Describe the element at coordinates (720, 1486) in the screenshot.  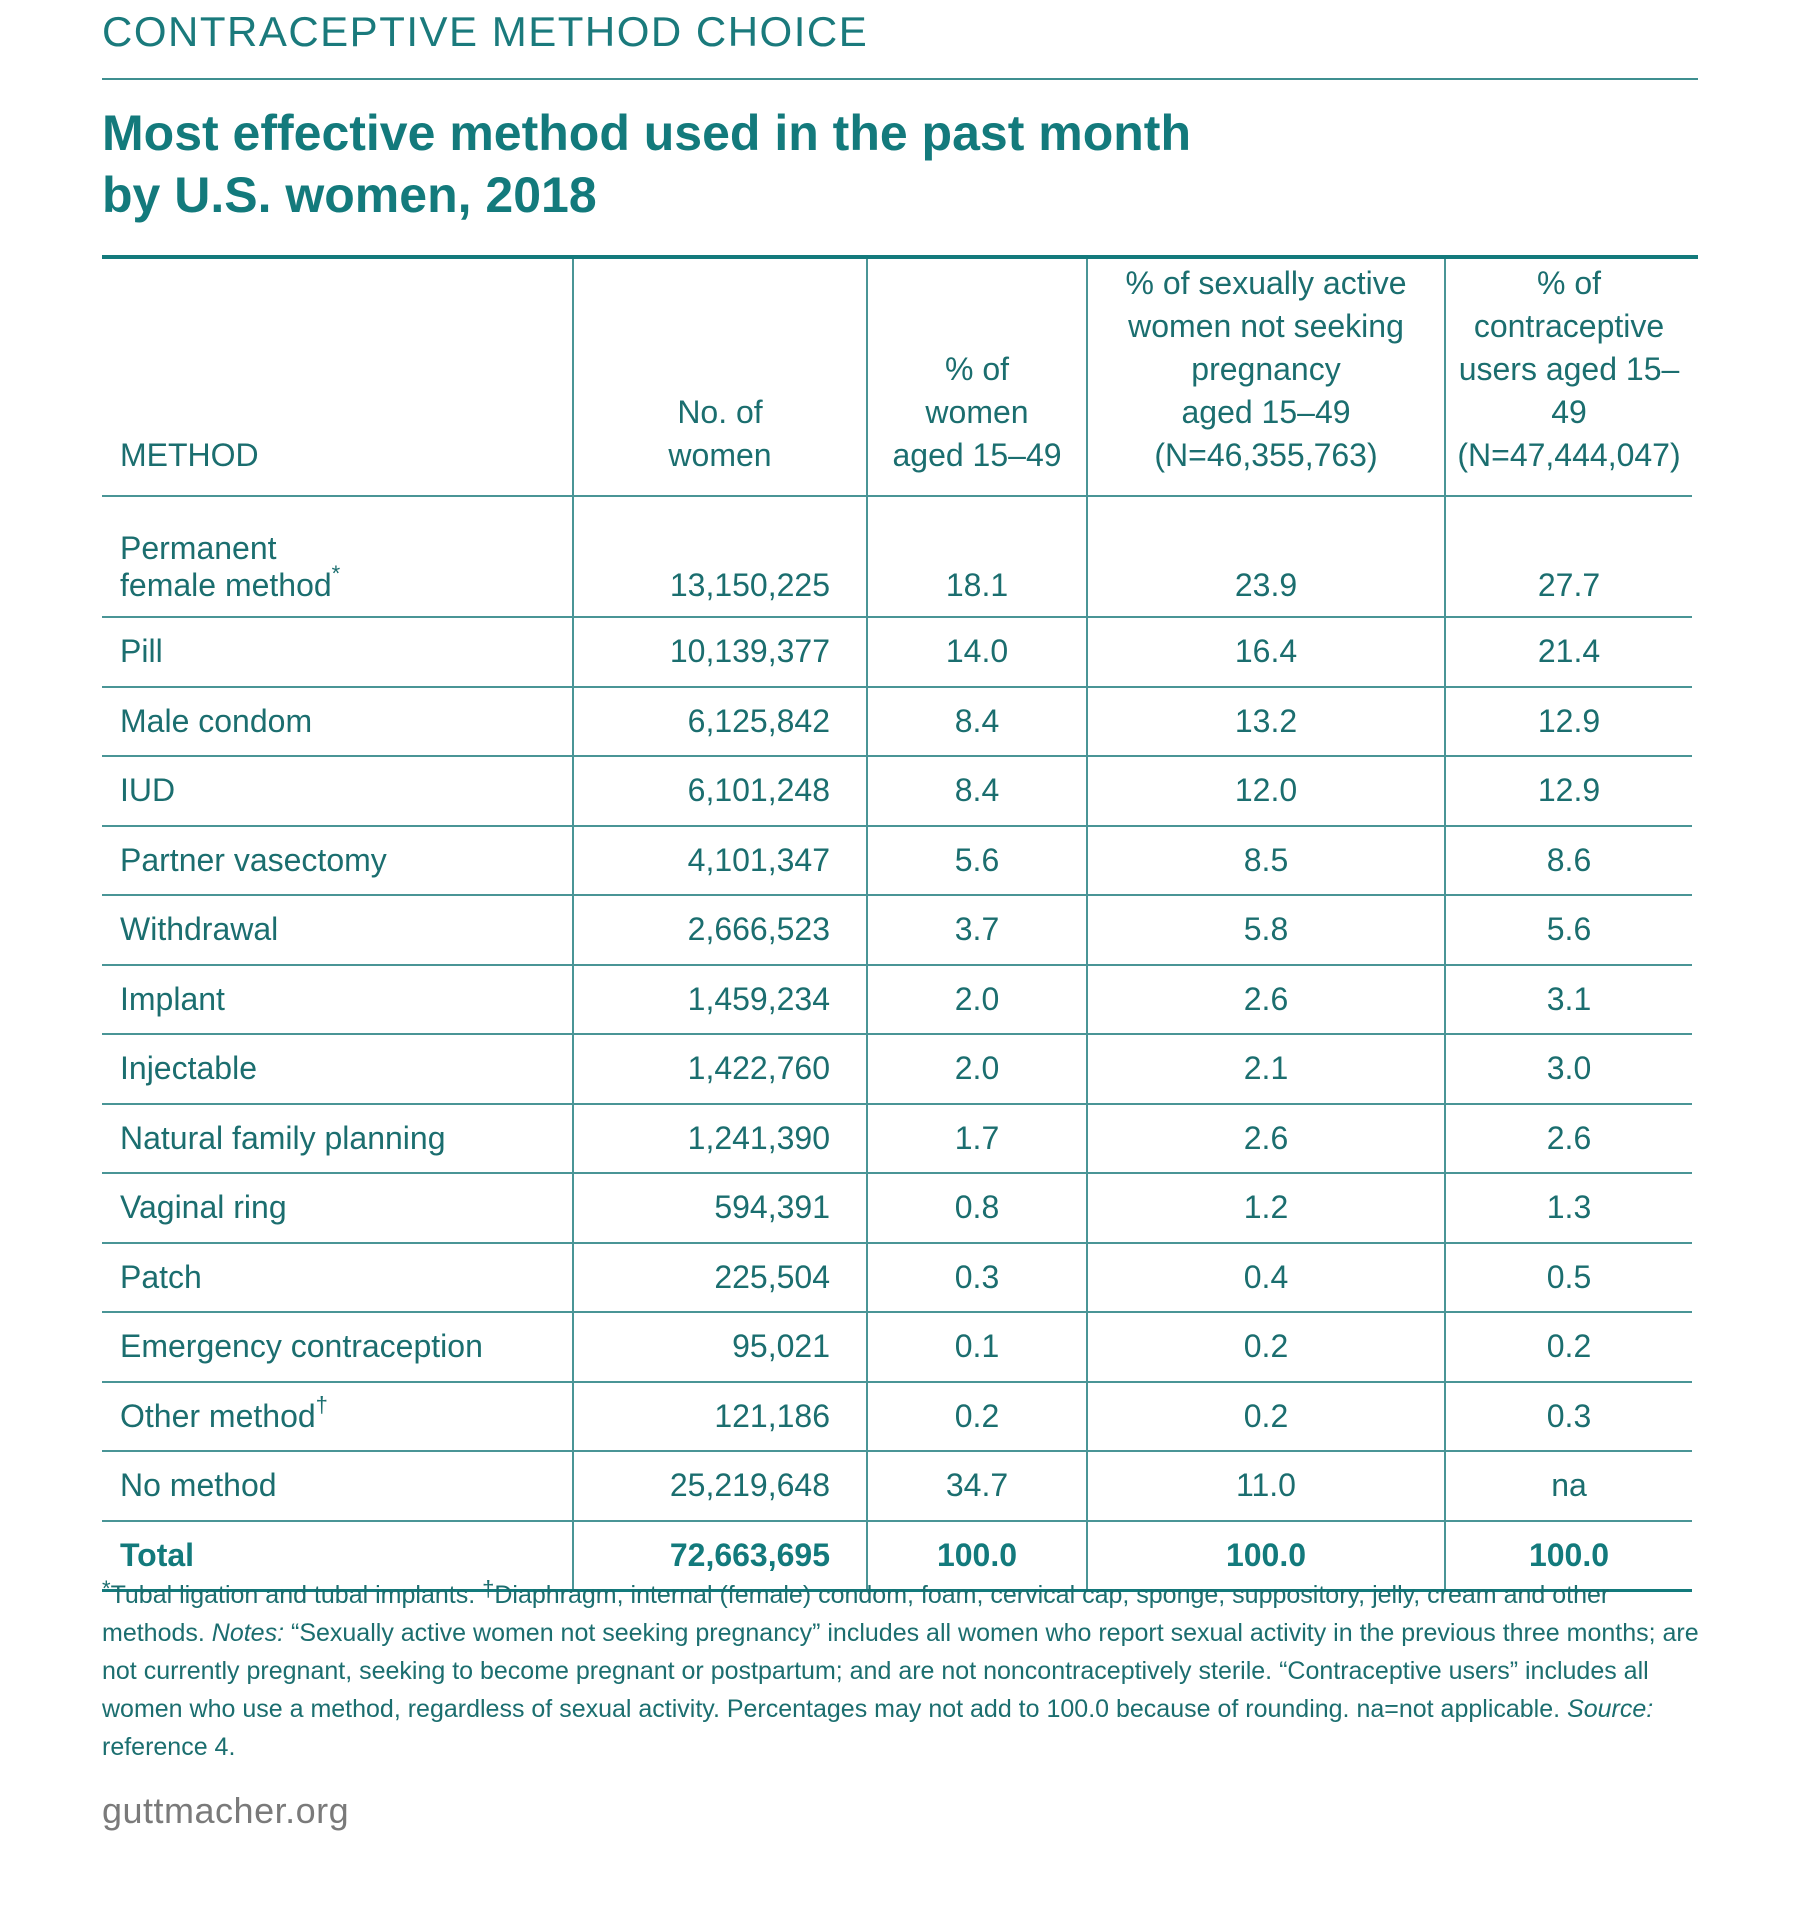
I see `no-women-cell: 25,219,648` at that location.